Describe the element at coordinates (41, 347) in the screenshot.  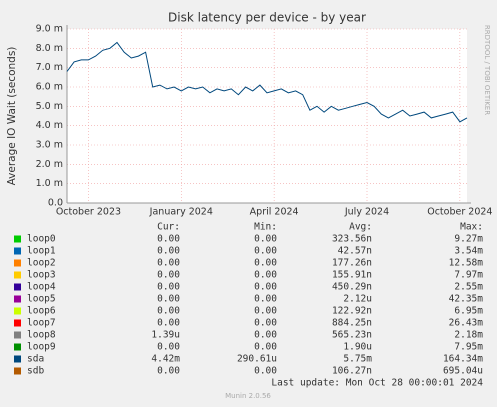
I see `legend-name: loop9` at that location.